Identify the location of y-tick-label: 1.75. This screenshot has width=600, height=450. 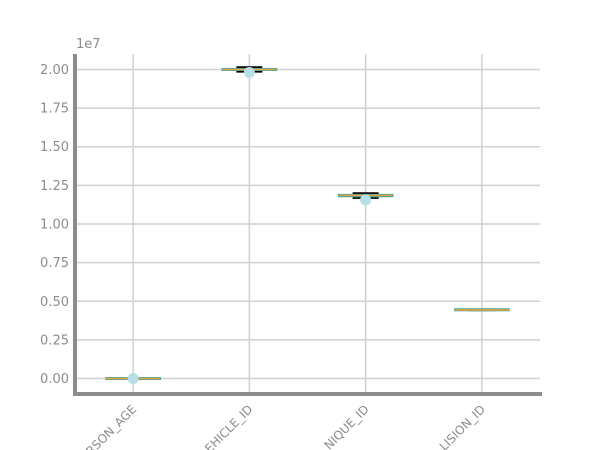
(54, 109).